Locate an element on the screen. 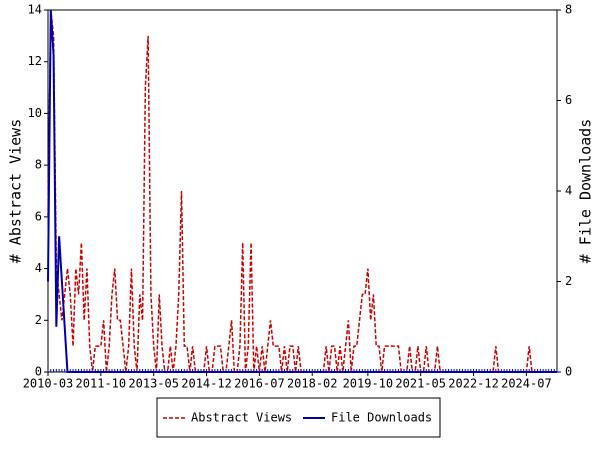 This screenshot has height=450, width=600. x-tick-label: 2014-12 is located at coordinates (206, 384).